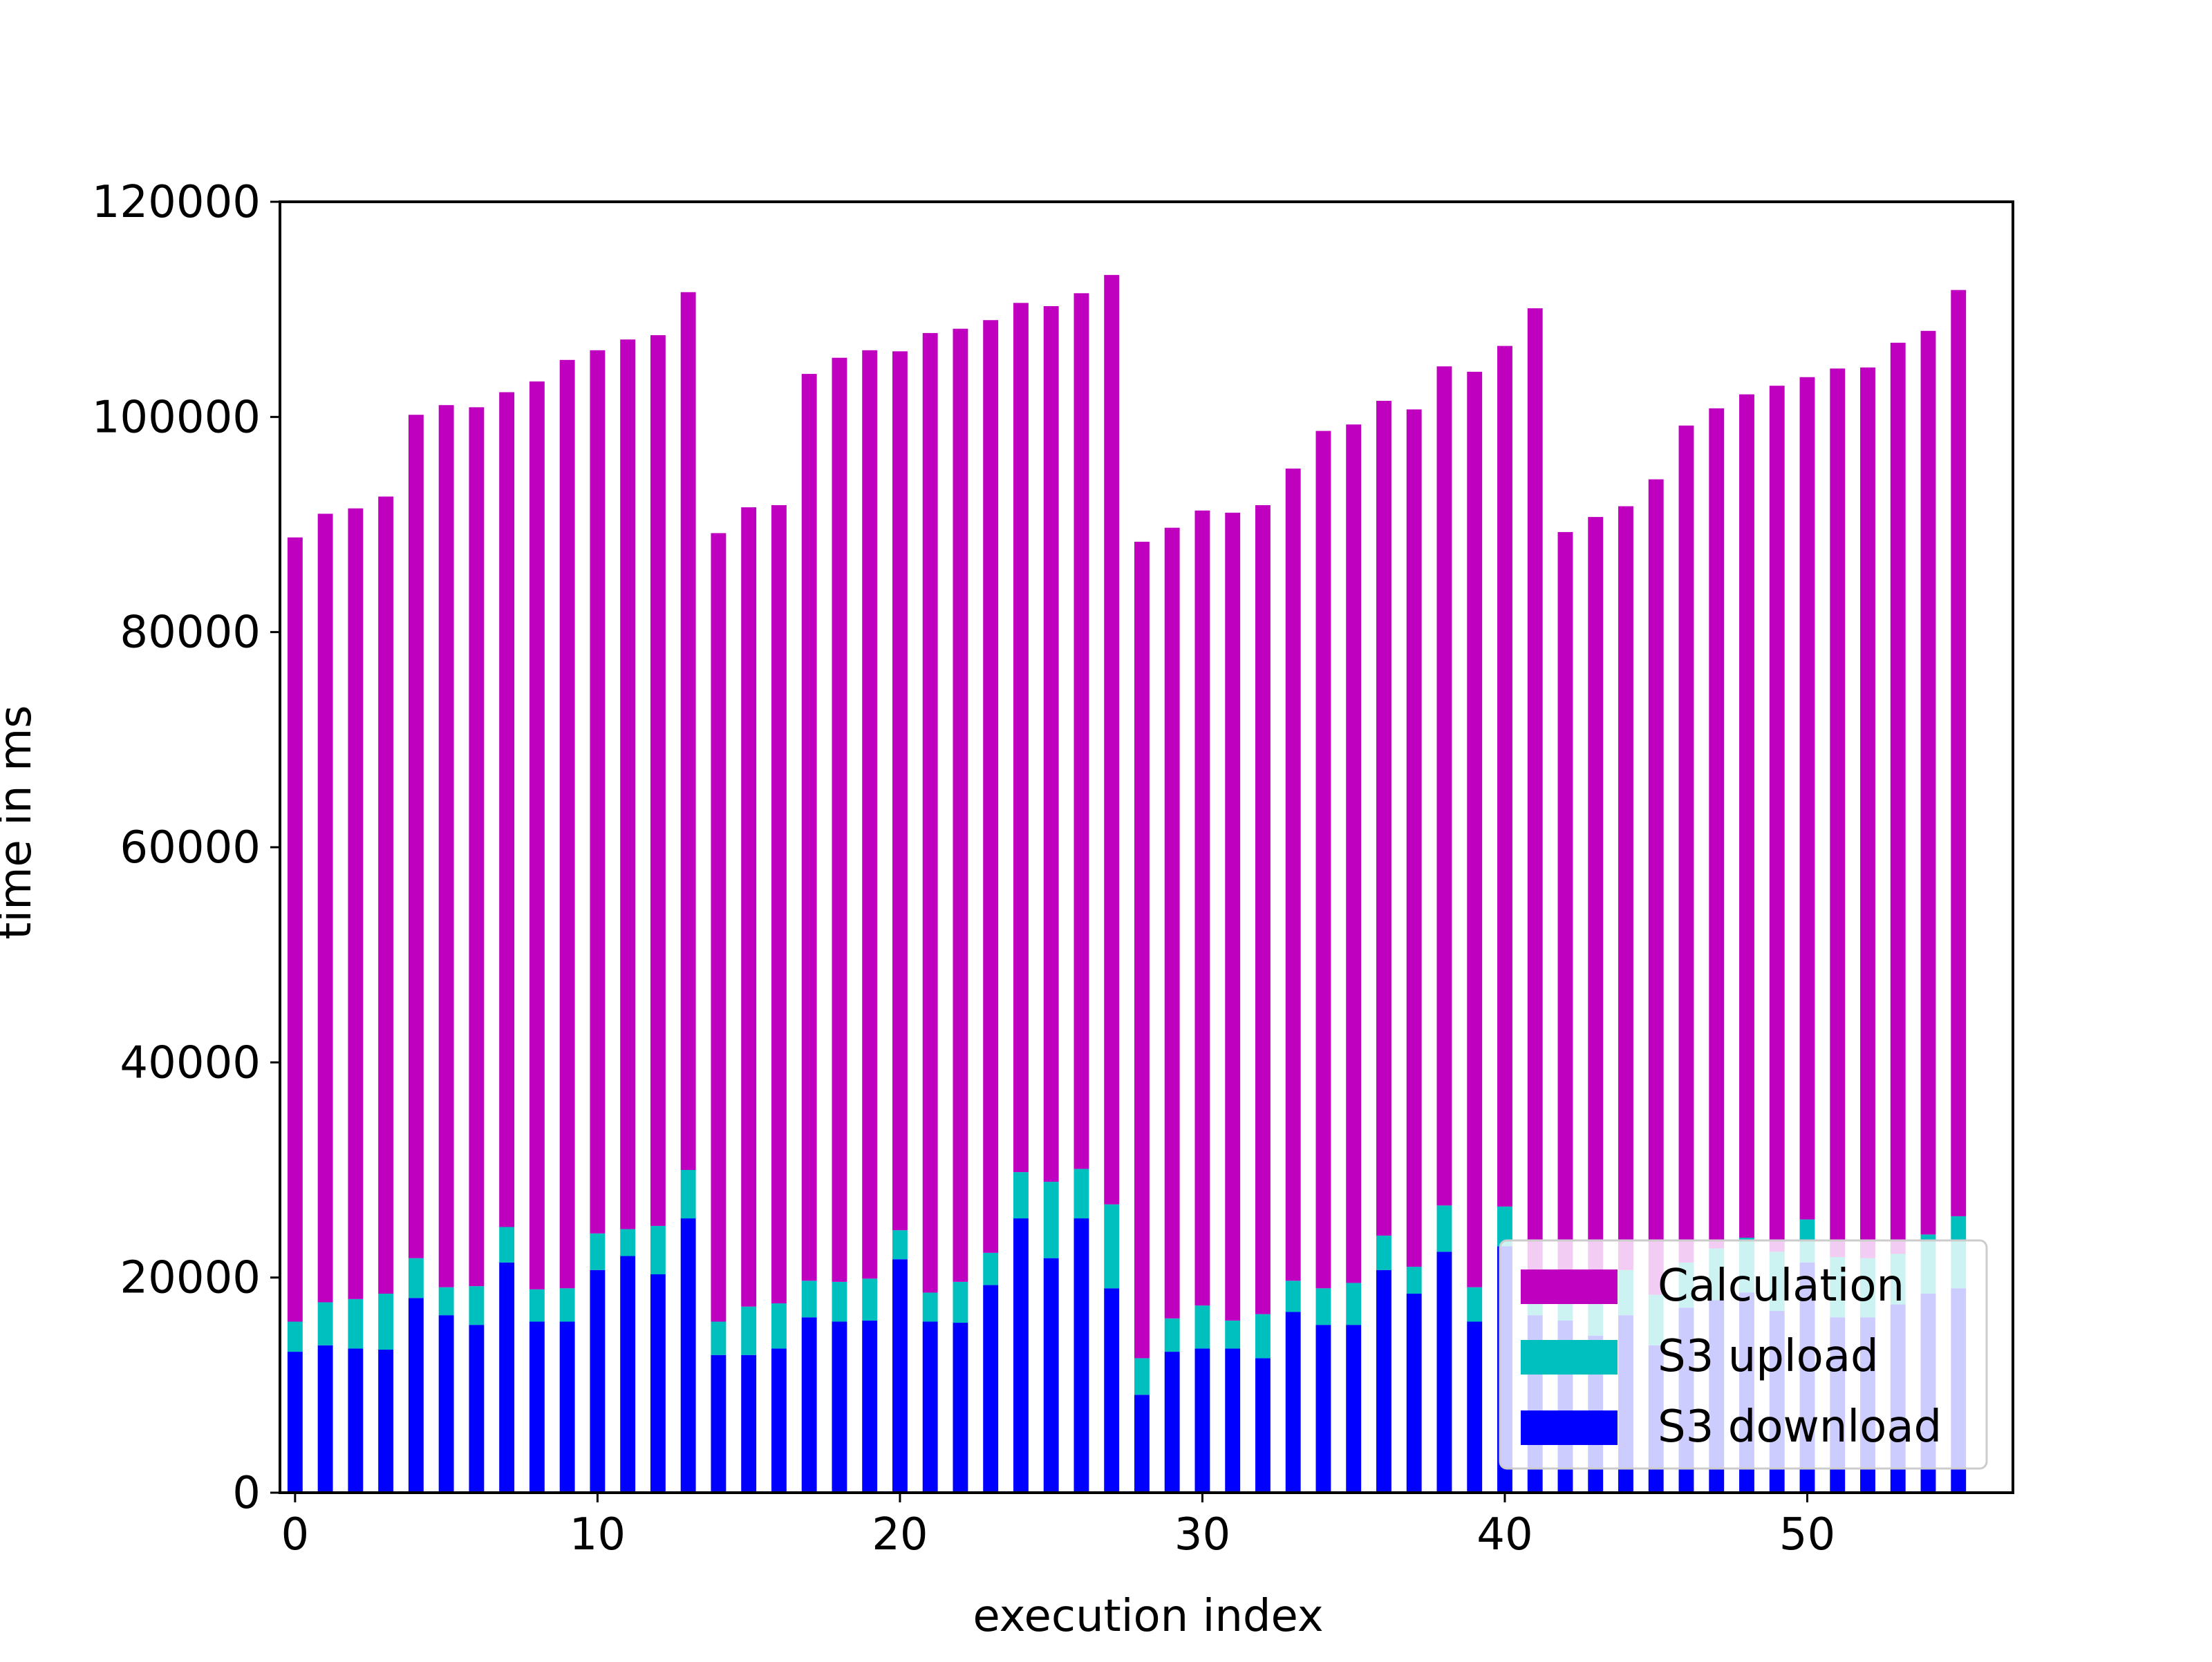 This screenshot has width=2212, height=1662. Describe the element at coordinates (1781, 1286) in the screenshot. I see `legend-label-calculation: Calculation` at that location.